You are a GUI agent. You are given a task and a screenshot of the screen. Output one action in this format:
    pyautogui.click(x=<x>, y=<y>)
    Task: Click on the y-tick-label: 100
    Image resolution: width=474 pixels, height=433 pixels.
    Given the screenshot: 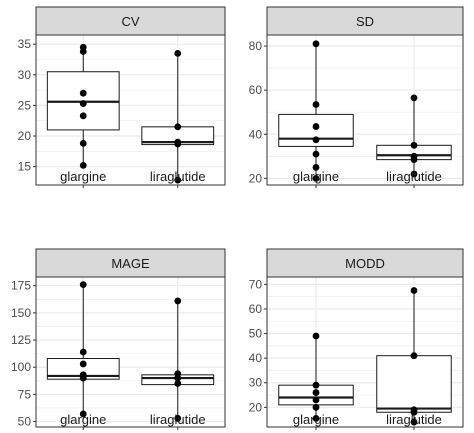 What is the action you would take?
    pyautogui.click(x=21, y=367)
    